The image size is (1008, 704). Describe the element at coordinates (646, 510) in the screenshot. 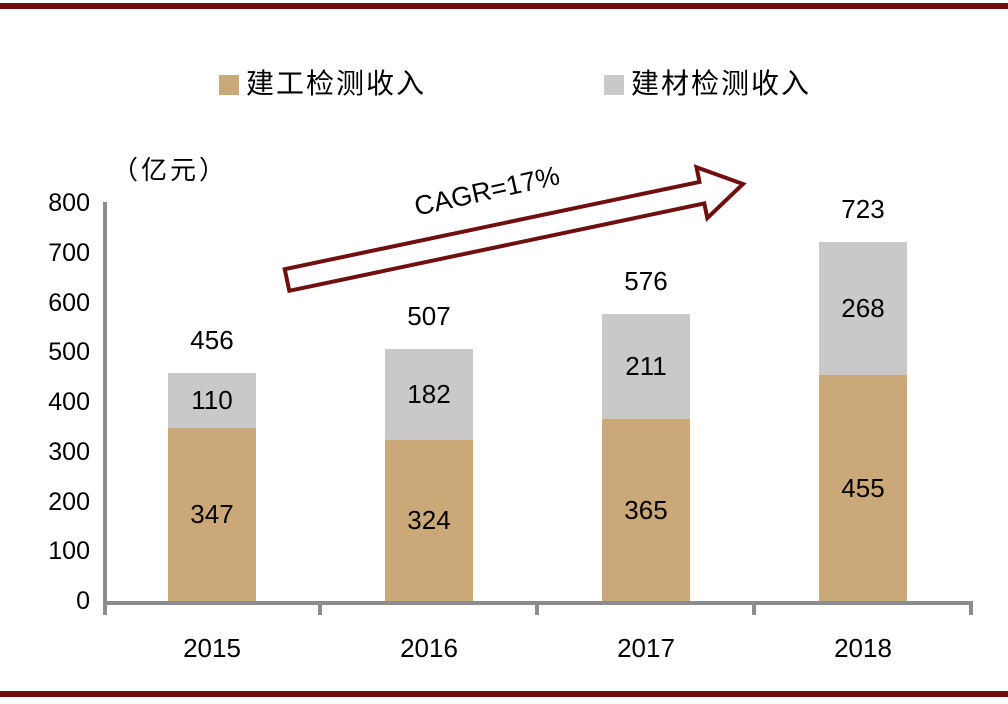

I see `bar-segment-construction: 365` at that location.